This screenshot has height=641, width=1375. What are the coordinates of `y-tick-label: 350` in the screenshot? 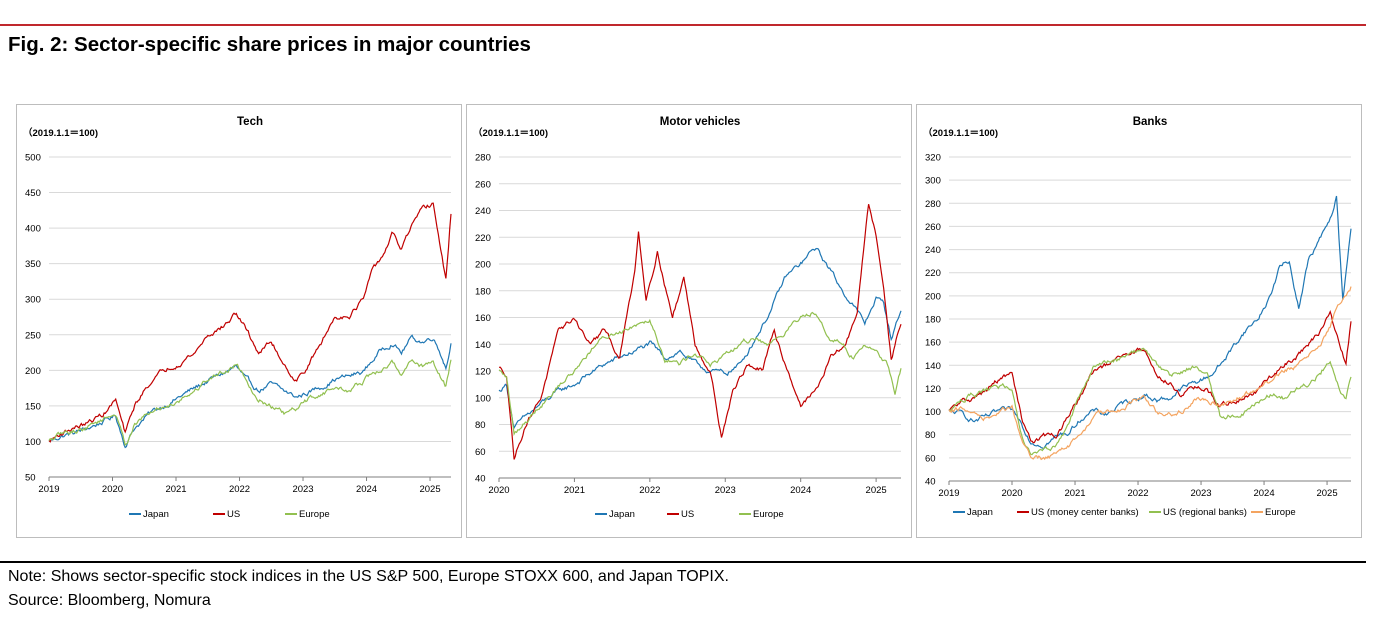 It's located at (33, 264).